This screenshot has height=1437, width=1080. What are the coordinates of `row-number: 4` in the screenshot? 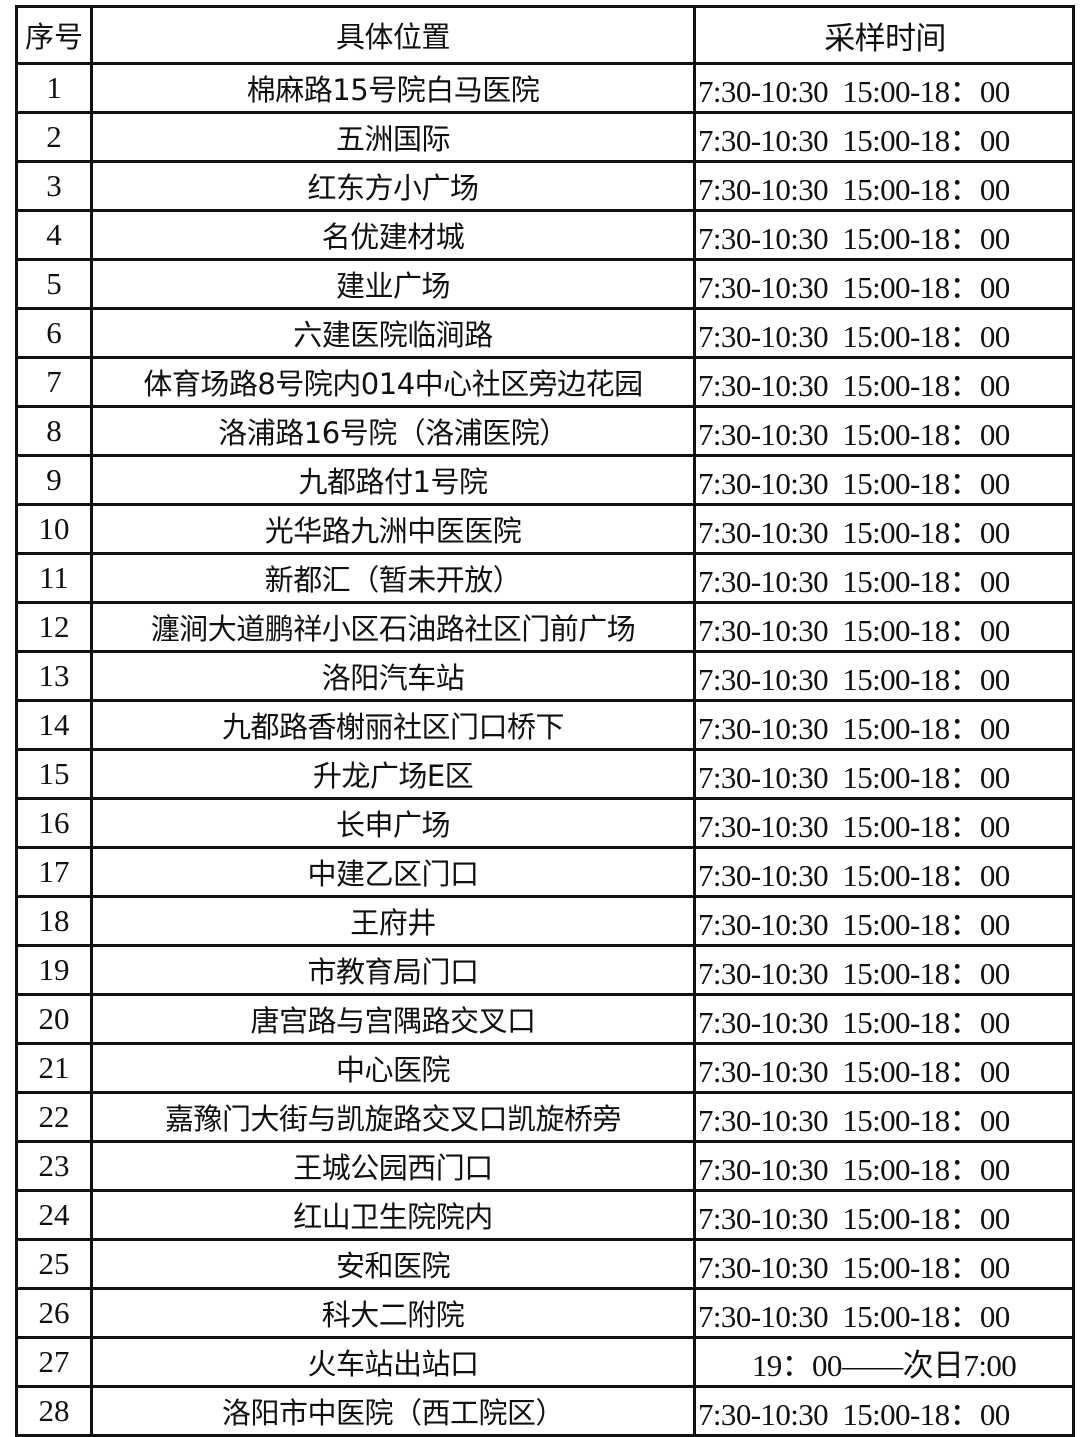 It's located at (54, 235).